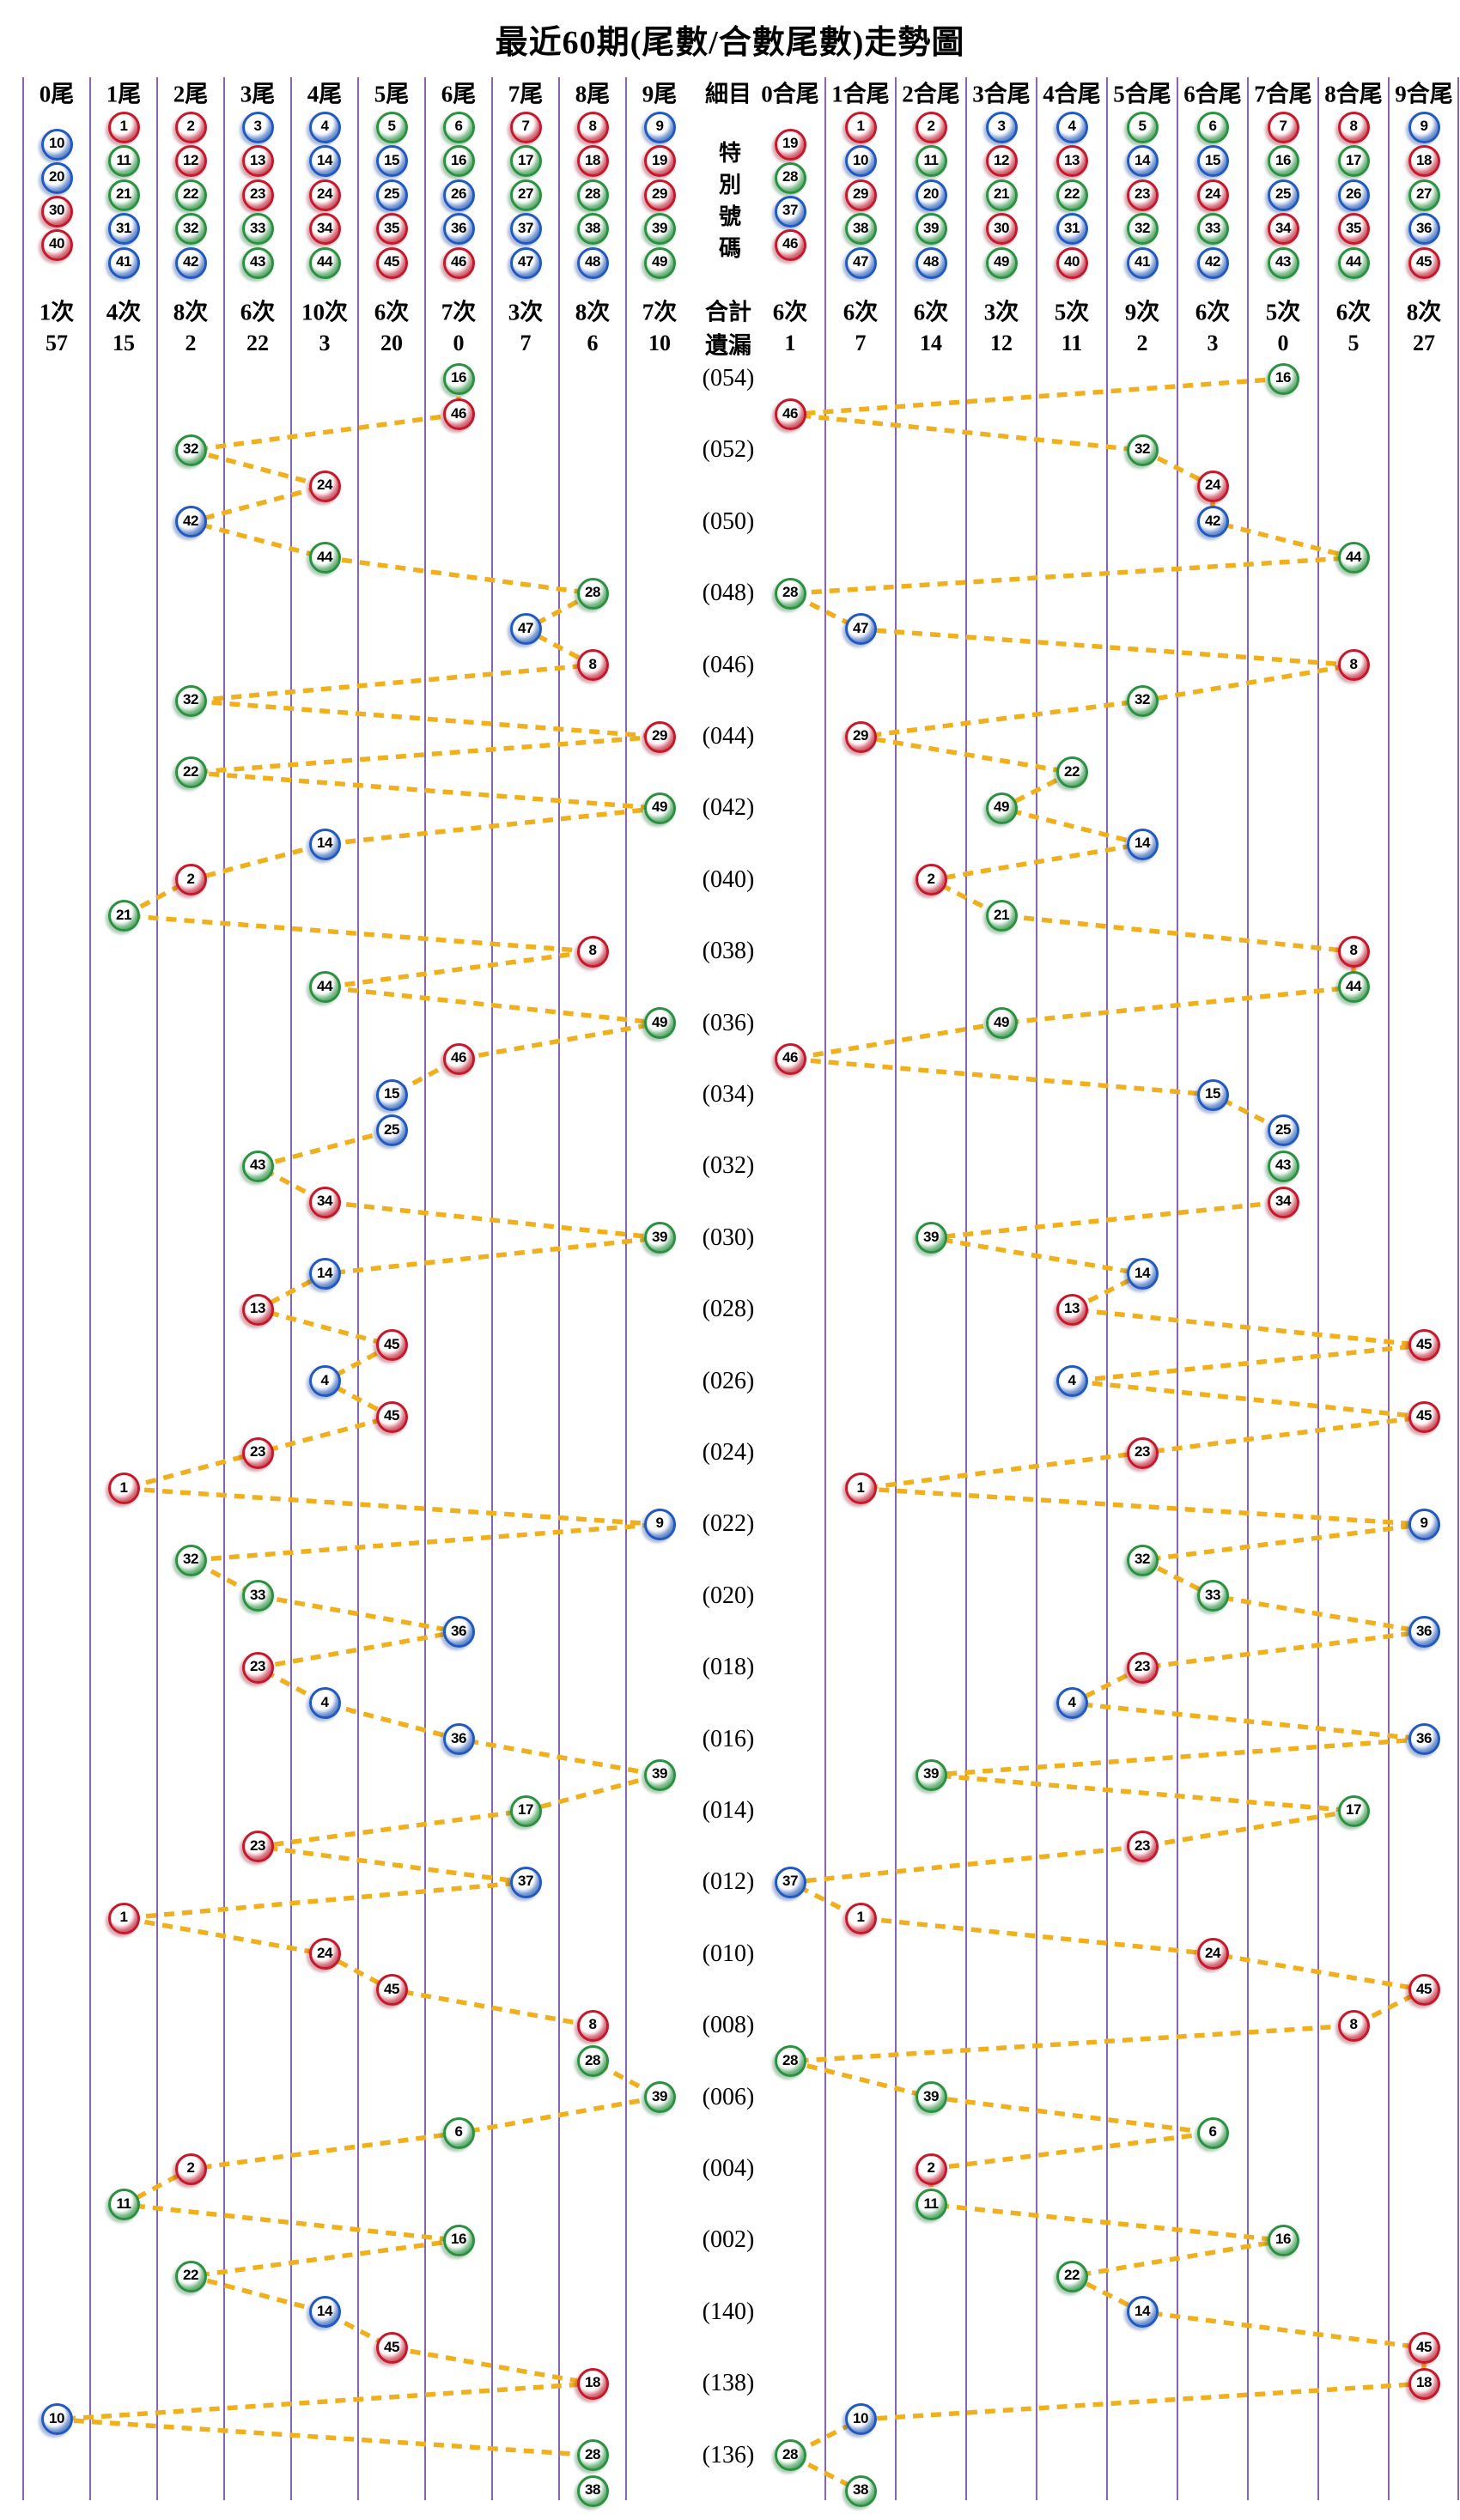 This screenshot has height=2520, width=1460. I want to click on header-ball-sumtail-9合尾-36: 36, so click(1424, 229).